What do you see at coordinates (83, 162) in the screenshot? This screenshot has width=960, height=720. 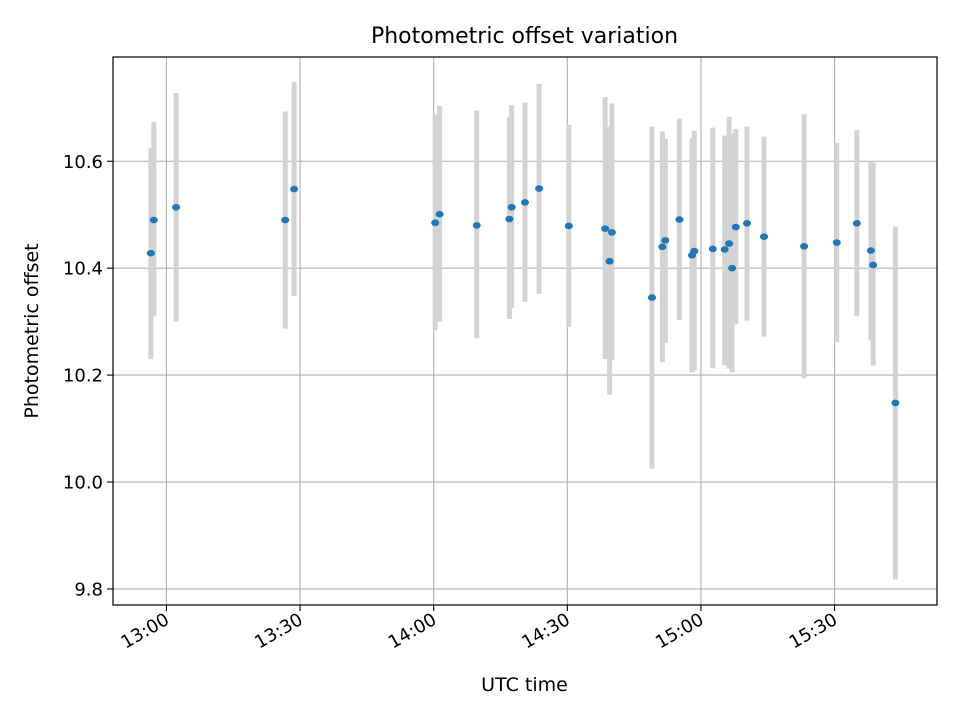 I see `y-tick-label: 10.6` at bounding box center [83, 162].